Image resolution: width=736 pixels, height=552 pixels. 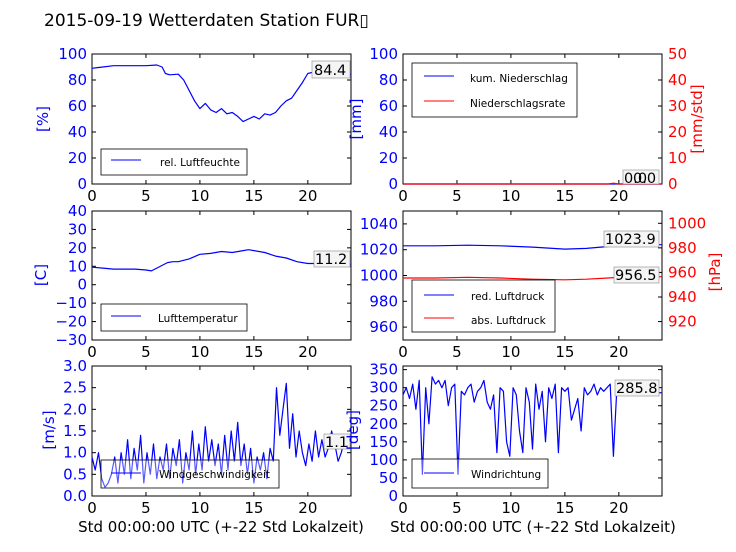 What do you see at coordinates (77, 80) in the screenshot?
I see `y-tick-label: 80` at bounding box center [77, 80].